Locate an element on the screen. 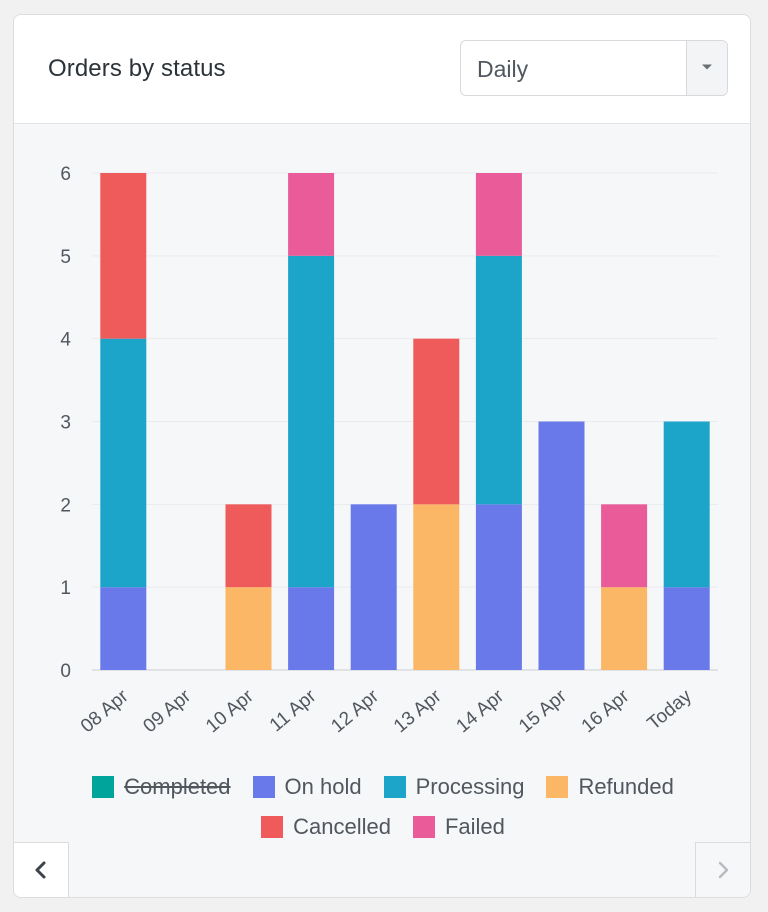 The image size is (768, 912). x-tick-label: 12 Apr is located at coordinates (355, 711).